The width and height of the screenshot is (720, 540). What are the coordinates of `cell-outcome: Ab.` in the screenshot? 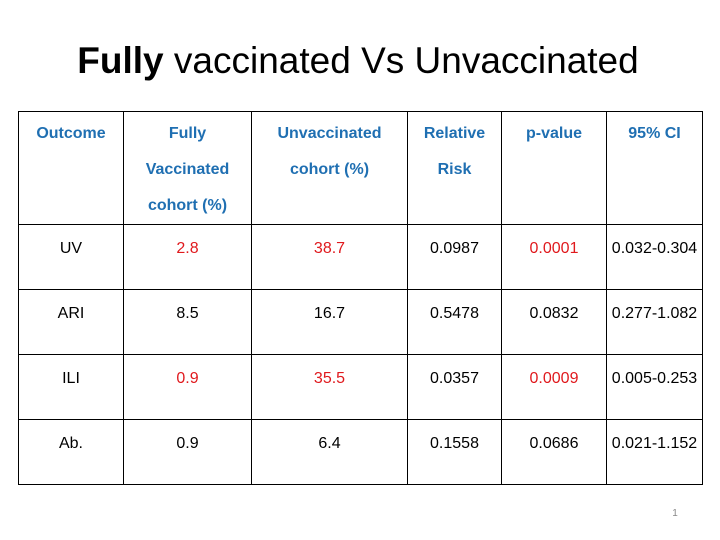 It's located at (71, 452).